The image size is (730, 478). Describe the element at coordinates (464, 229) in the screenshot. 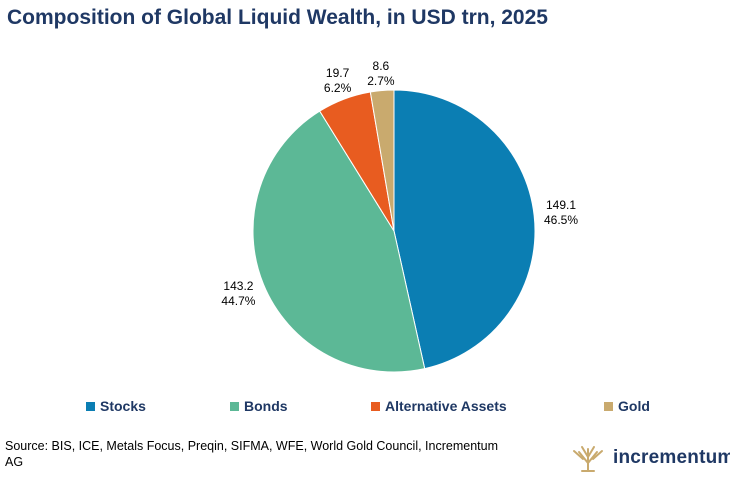

I see `pie-slice-stocks` at that location.